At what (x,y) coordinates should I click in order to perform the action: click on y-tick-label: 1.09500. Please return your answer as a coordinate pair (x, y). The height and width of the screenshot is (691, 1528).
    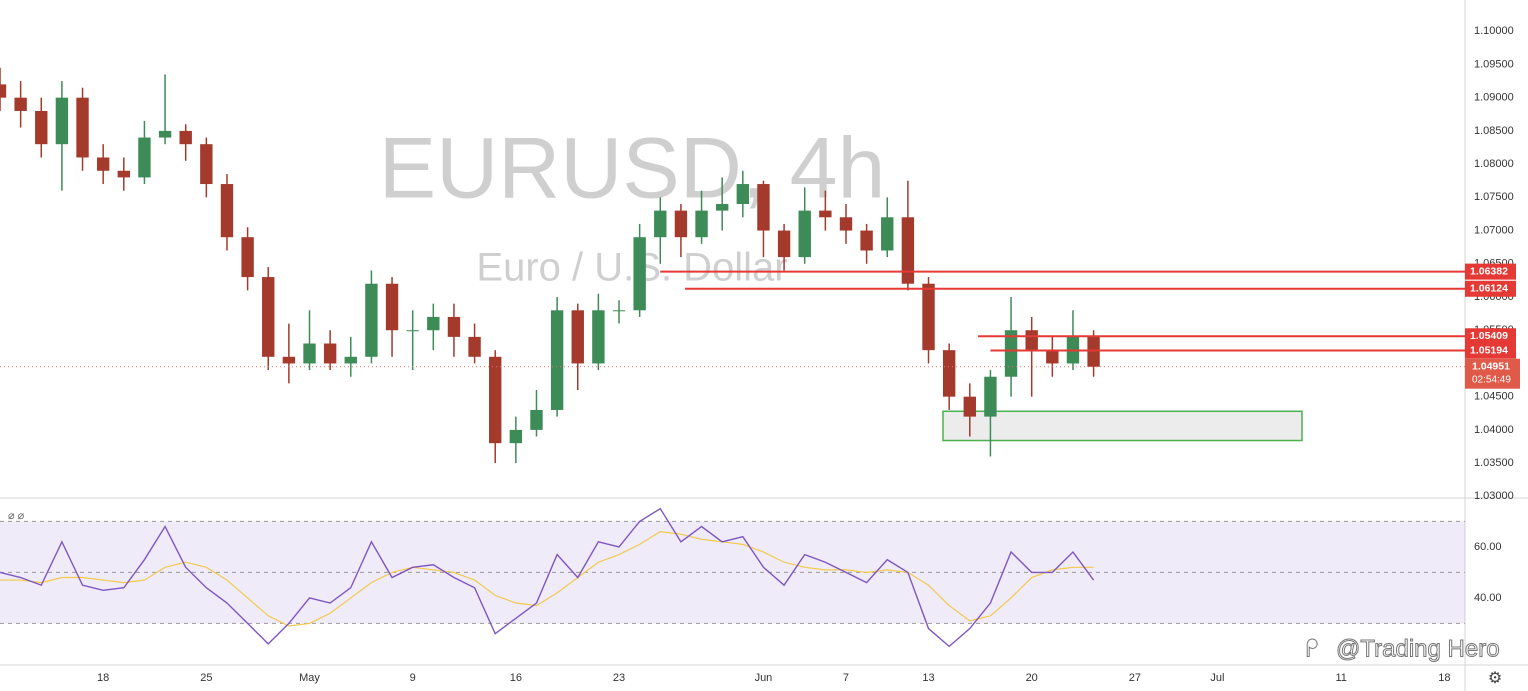
    Looking at the image, I should click on (1494, 64).